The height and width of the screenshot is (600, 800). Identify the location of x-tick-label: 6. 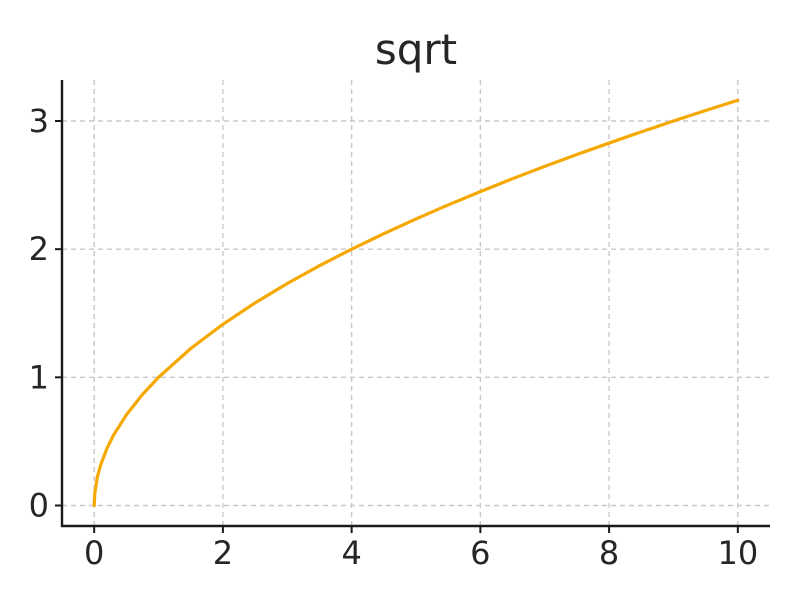
(480, 553).